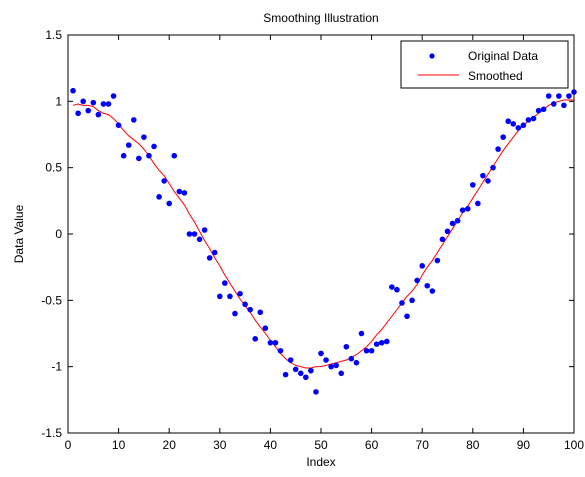 This screenshot has height=477, width=585. Describe the element at coordinates (58, 101) in the screenshot. I see `y-tick-label: 1` at that location.